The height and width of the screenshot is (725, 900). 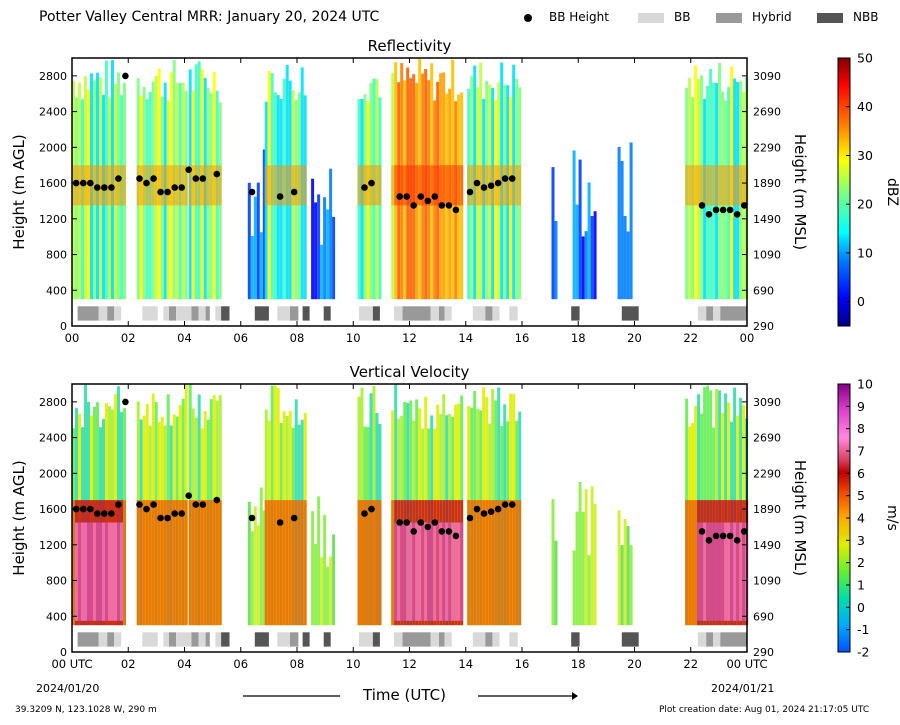 I want to click on location-info: 39.3209 N, 123.1028 W, 290 m, so click(x=86, y=710).